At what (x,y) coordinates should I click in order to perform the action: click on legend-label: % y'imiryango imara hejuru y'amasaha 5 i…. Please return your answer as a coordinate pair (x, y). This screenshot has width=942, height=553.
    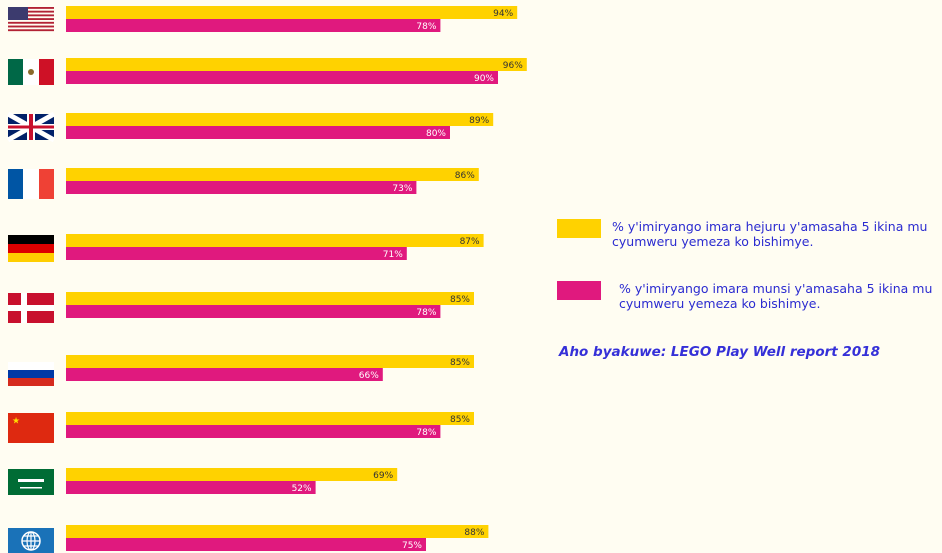
    Looking at the image, I should click on (770, 234).